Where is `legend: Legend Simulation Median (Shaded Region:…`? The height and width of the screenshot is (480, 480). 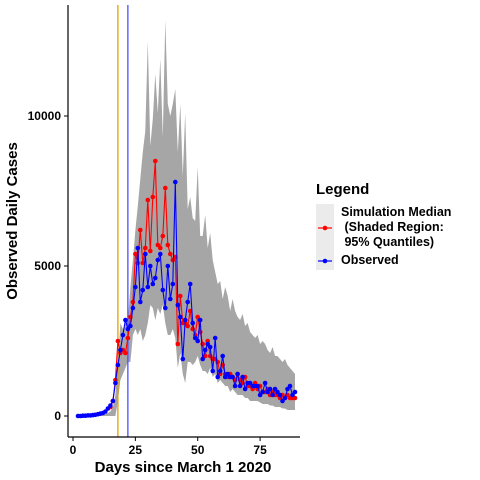
legend: Legend Simulation Median (Shaded Region:… is located at coordinates (383, 225).